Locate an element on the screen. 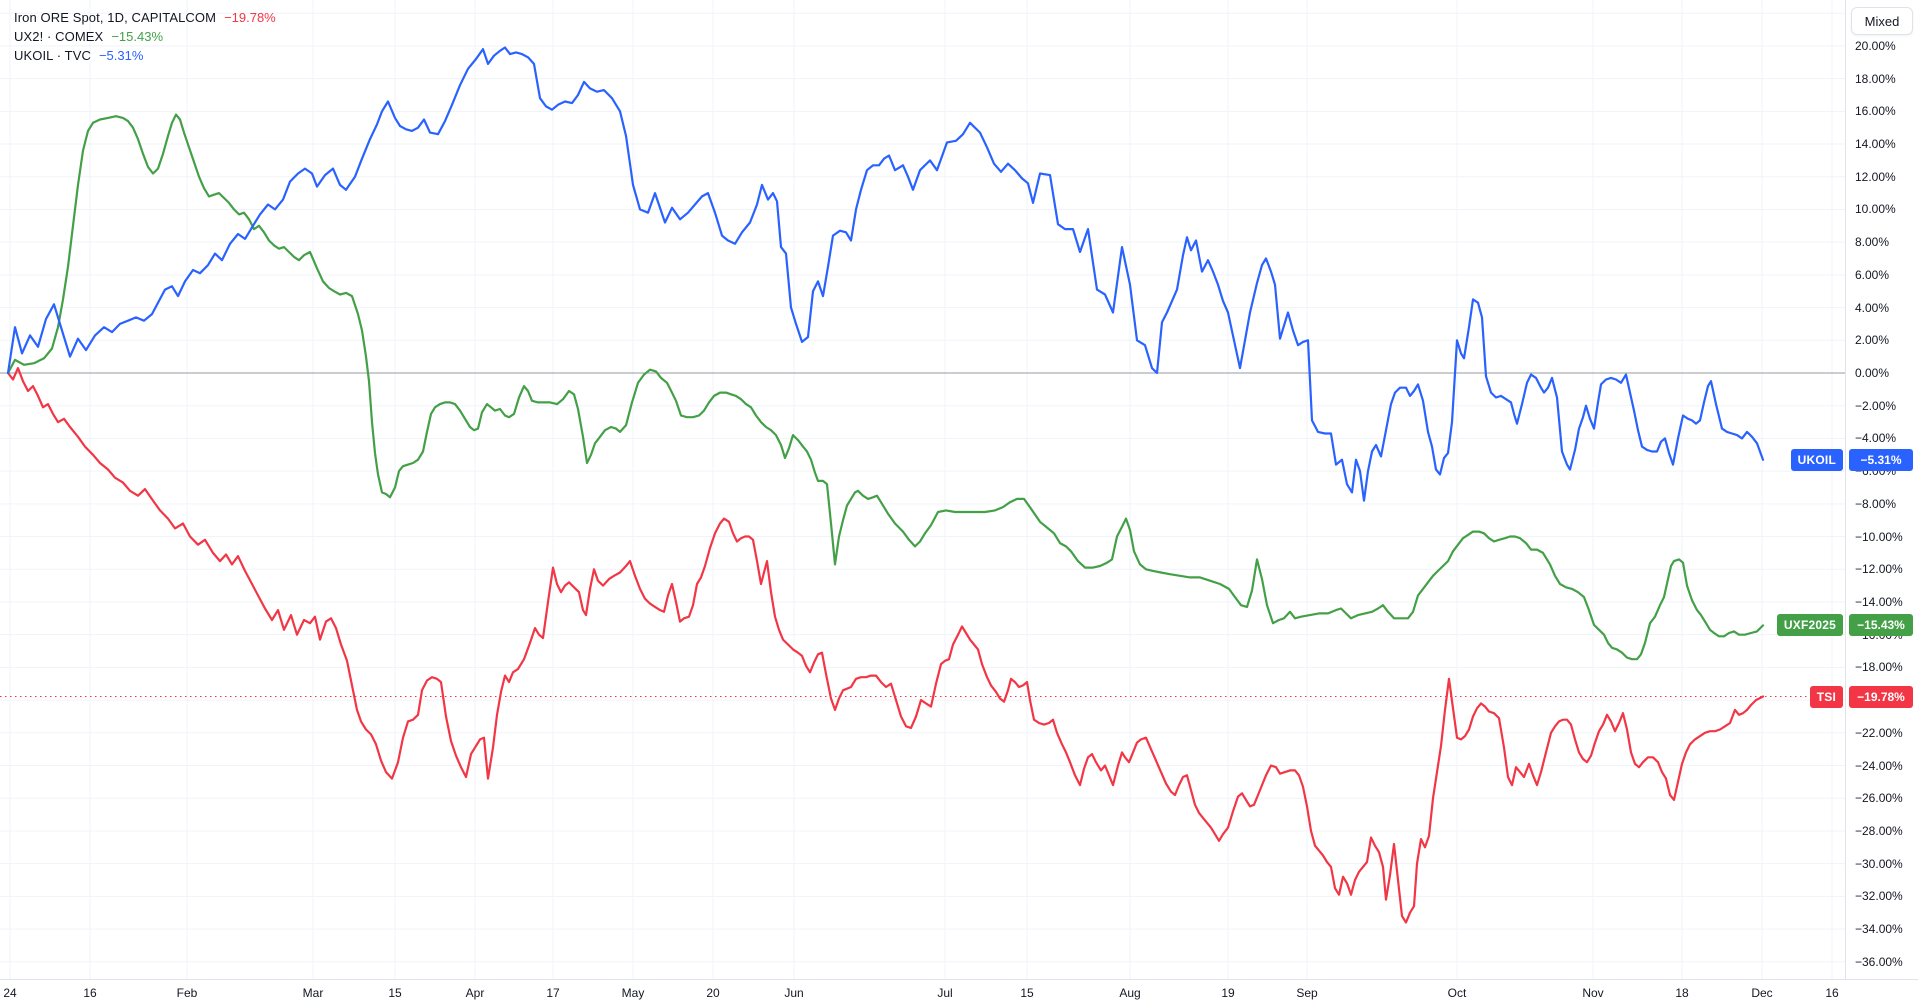  price-tick-label: 4.00% is located at coordinates (1872, 307).